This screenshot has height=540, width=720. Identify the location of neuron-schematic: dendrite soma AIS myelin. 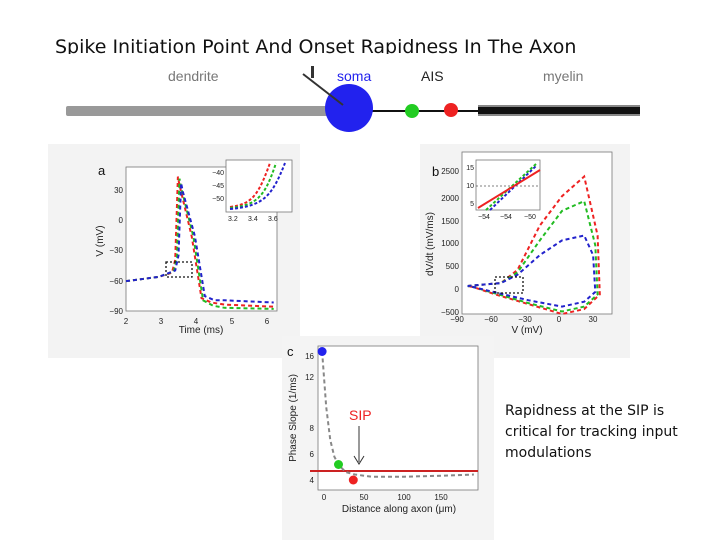
(353, 99).